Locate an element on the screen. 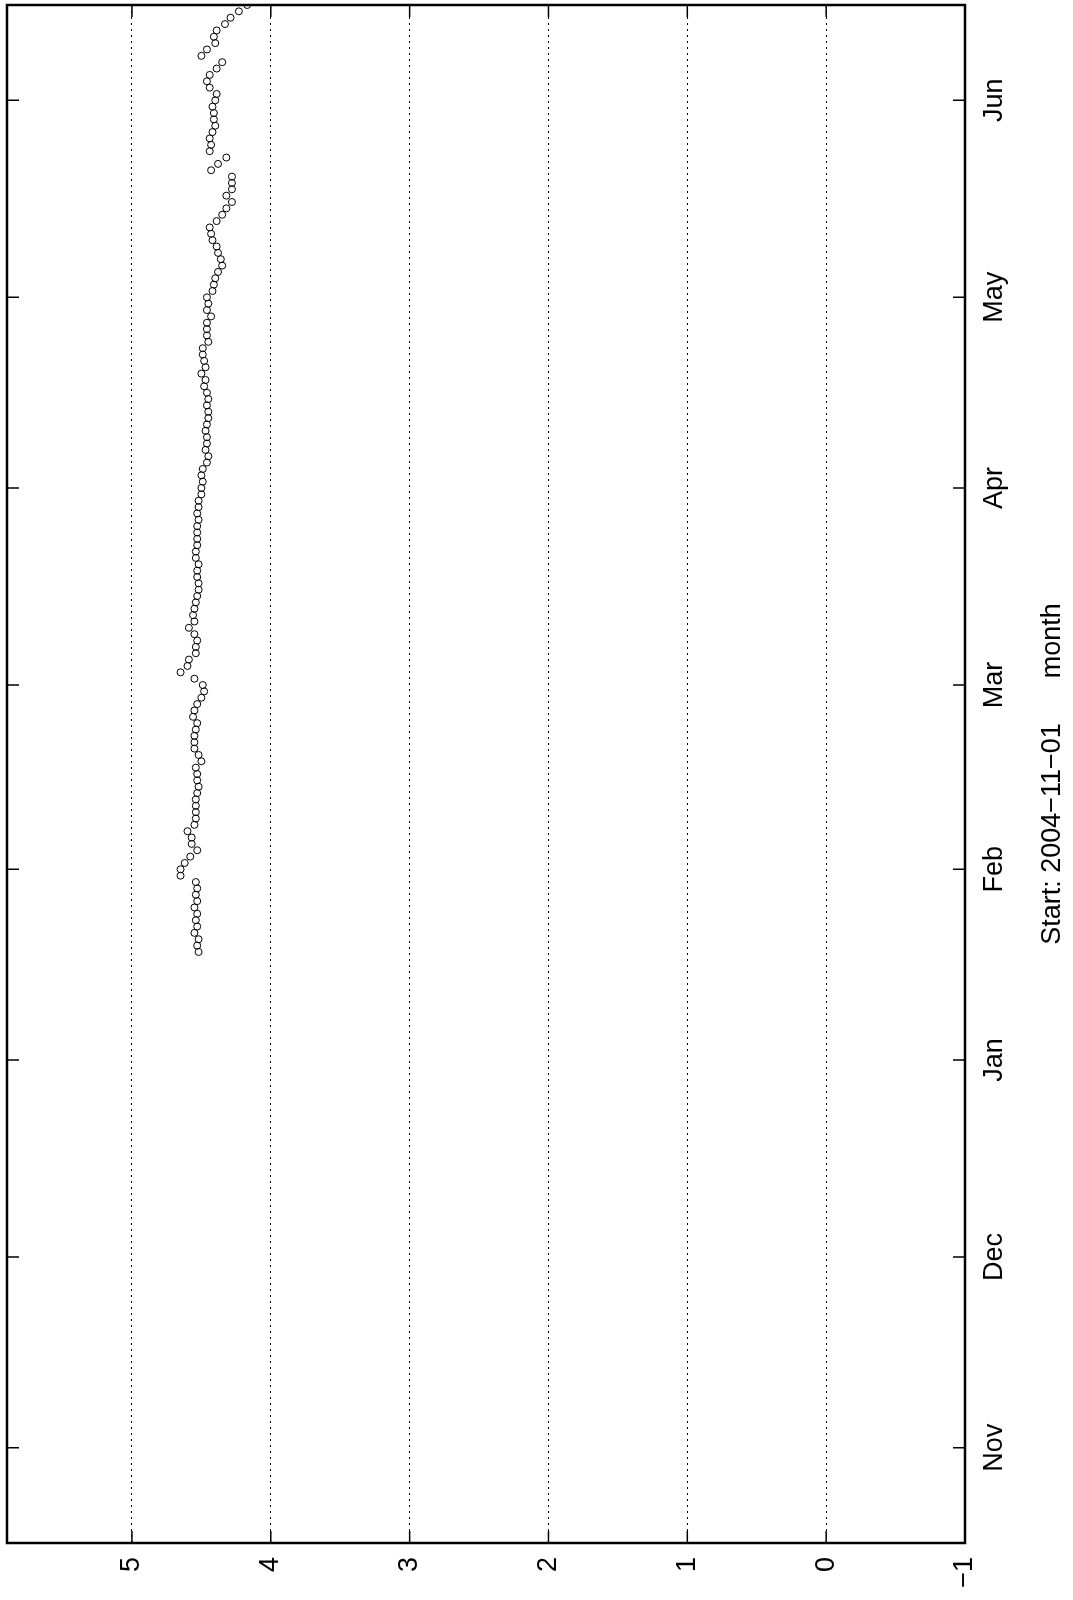  x-tick-label: 5 is located at coordinates (130, 1565).